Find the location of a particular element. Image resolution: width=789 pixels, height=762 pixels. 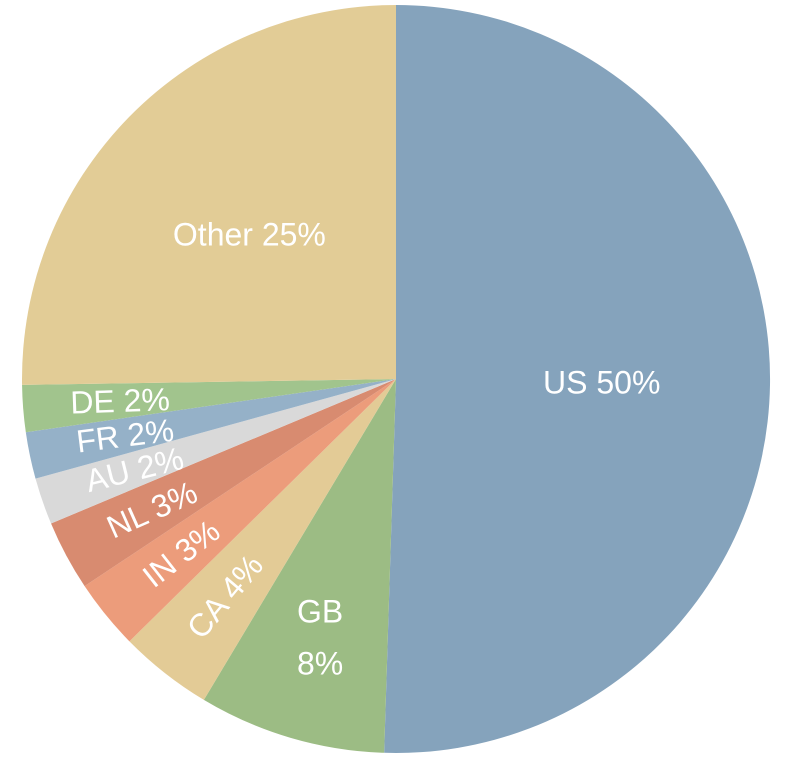

pie-label-gb: GB 8% is located at coordinates (320, 637).